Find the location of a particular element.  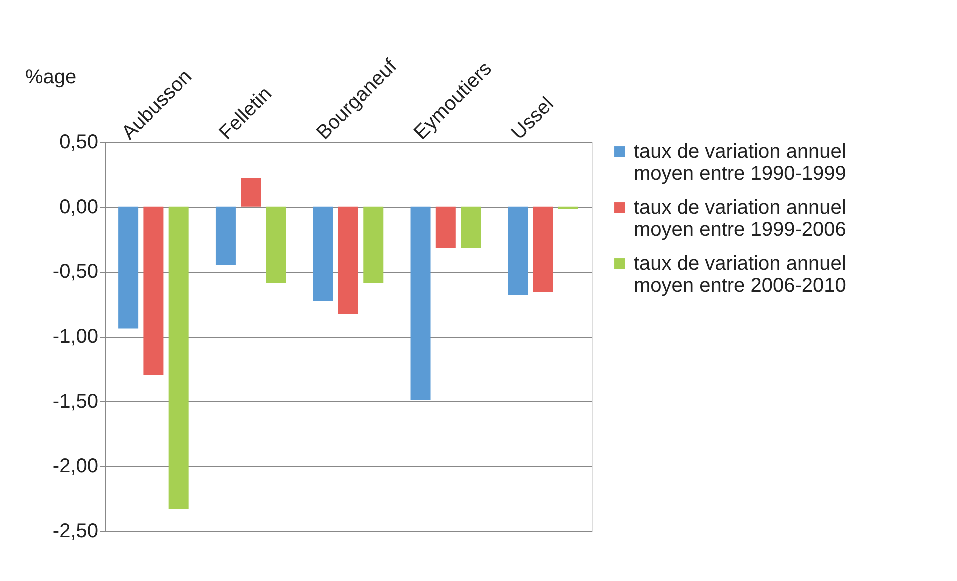

y-axis-title: %age is located at coordinates (51, 77).